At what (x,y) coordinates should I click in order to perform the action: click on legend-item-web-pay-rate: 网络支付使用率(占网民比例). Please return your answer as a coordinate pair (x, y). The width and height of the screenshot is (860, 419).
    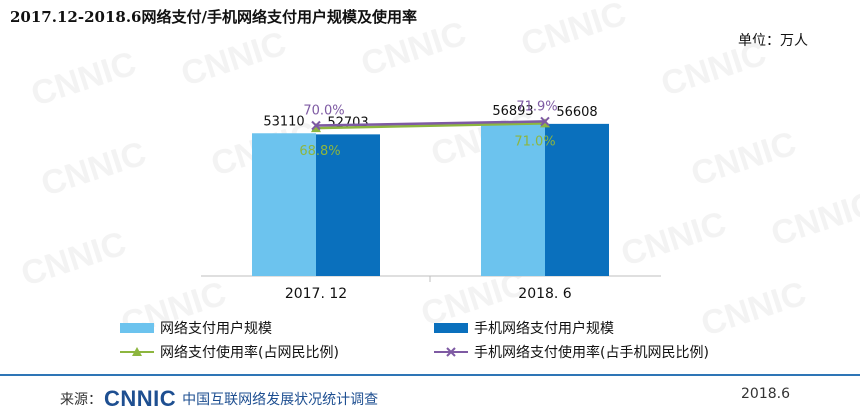
    Looking at the image, I should click on (229, 352).